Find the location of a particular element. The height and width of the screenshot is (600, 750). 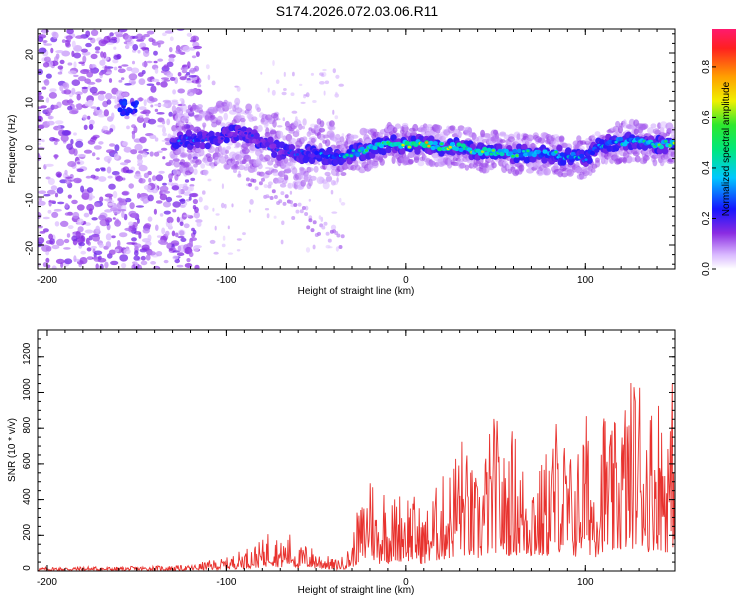

spectrogram-y-tick-label: 10 is located at coordinates (30, 103).